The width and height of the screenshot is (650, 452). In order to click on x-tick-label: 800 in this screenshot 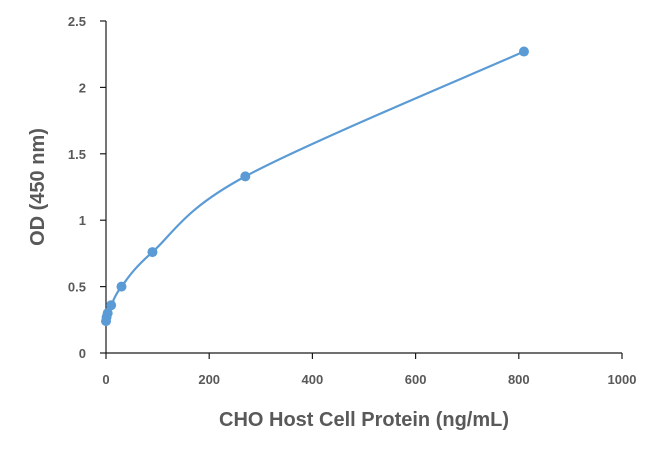, I will do `click(519, 379)`.